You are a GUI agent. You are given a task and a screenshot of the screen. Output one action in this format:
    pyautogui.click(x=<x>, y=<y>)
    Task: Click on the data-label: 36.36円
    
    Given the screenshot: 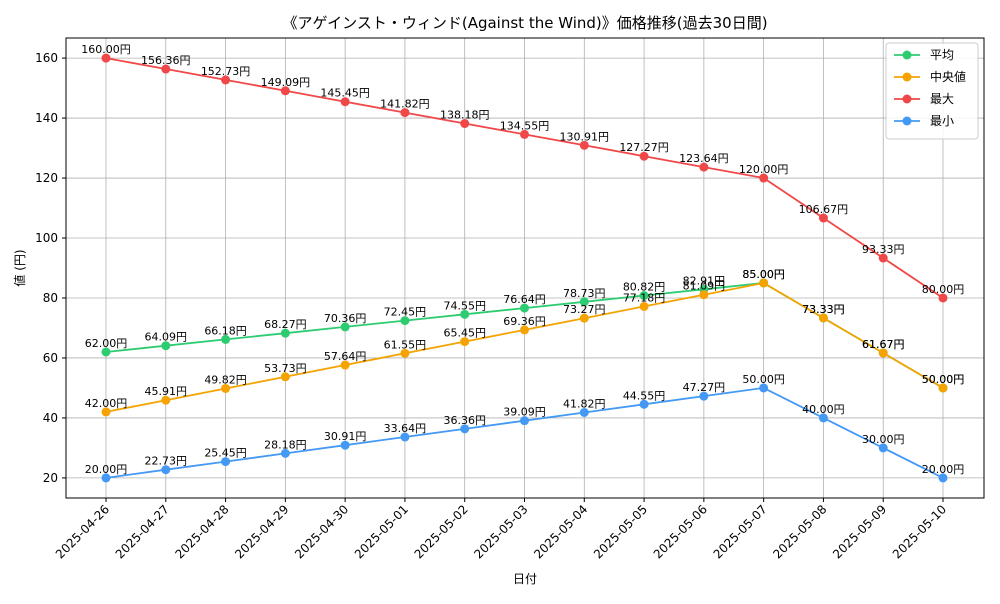 What is the action you would take?
    pyautogui.click(x=464, y=420)
    